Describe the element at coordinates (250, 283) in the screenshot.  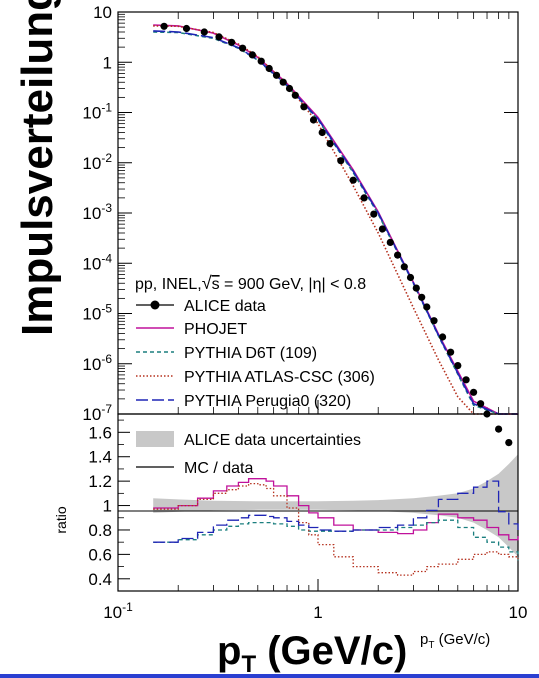
I see `legend-header: pp, INEL,√s = 900 GeV, |η| < 0.8` at that location.